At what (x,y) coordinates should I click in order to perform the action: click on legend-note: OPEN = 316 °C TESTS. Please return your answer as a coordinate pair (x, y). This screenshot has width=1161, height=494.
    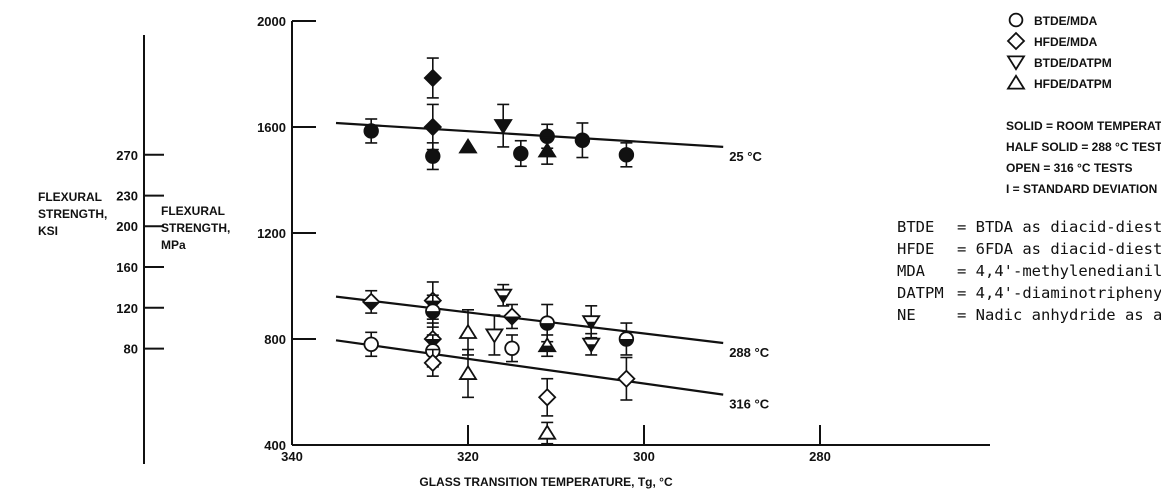
    Looking at the image, I should click on (1069, 168).